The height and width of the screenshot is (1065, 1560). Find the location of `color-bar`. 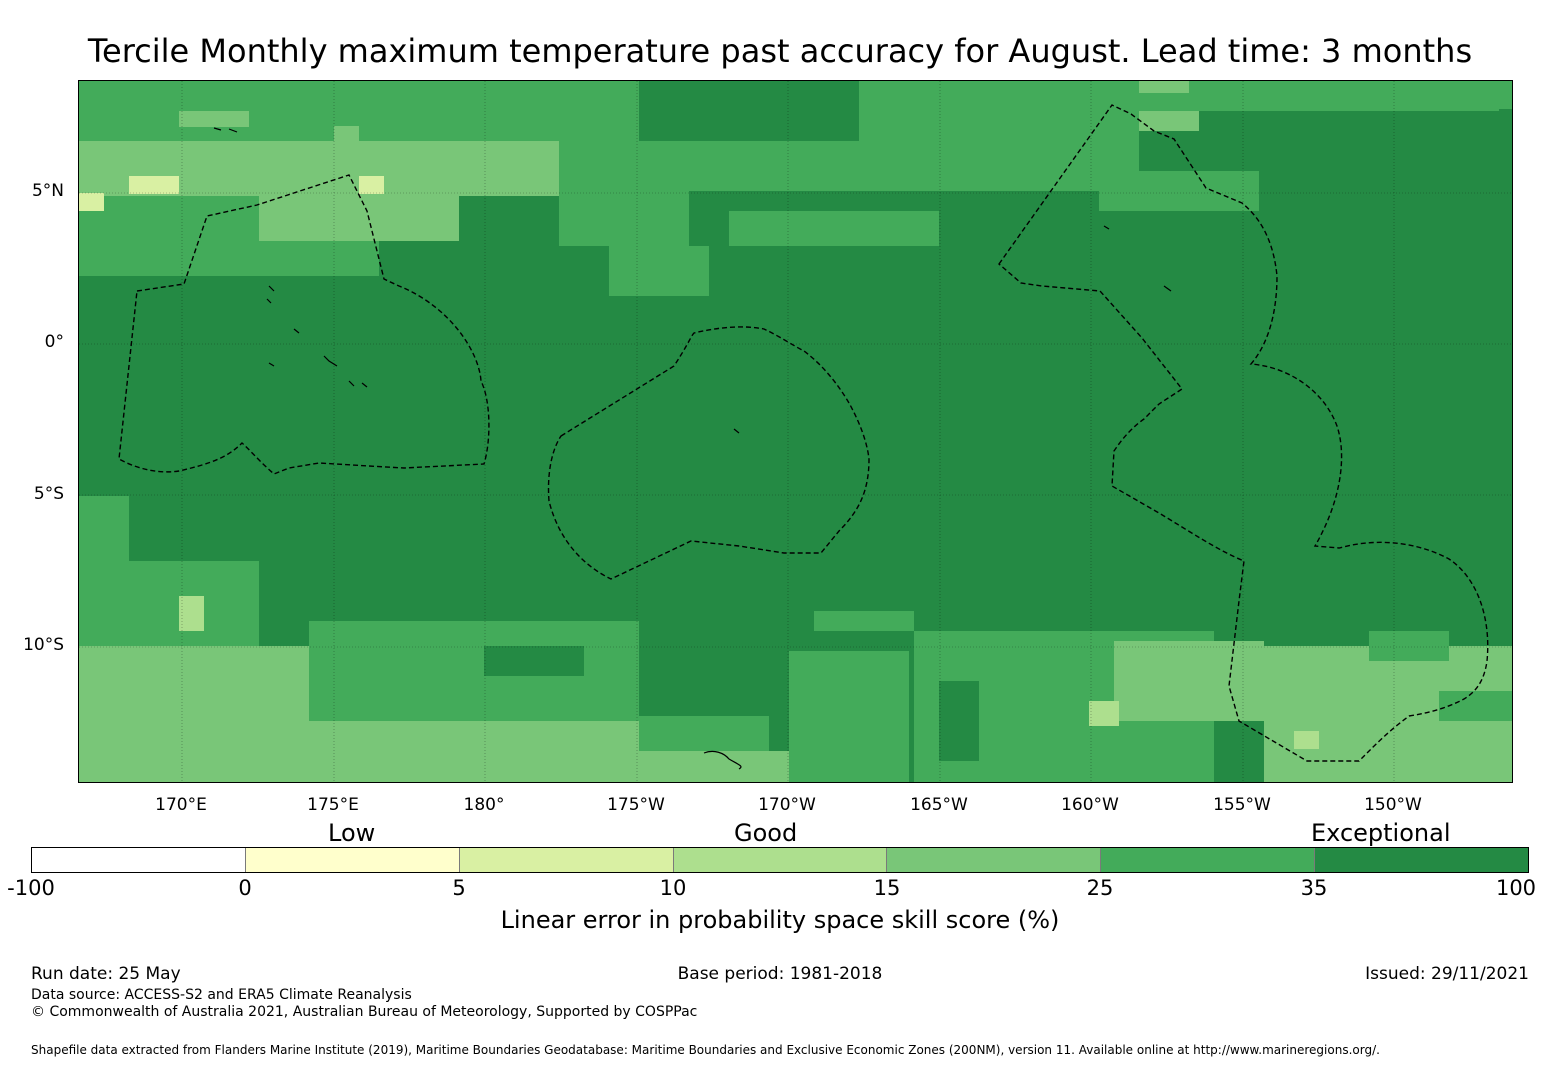

color-bar is located at coordinates (780, 860).